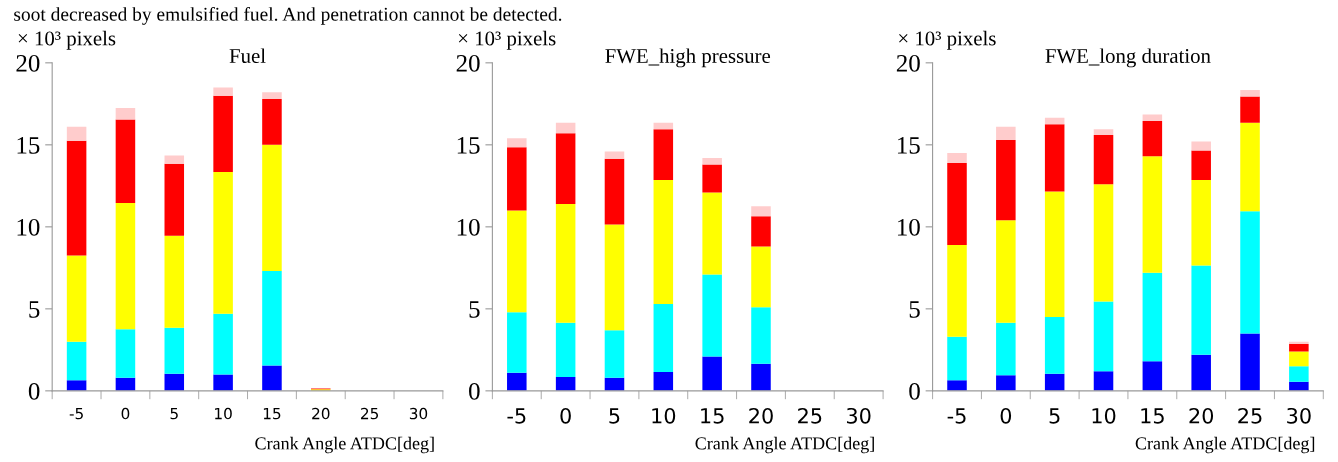 This screenshot has width=1338, height=462. What do you see at coordinates (1128, 58) in the screenshot?
I see `chart-title: FWE_long duration` at bounding box center [1128, 58].